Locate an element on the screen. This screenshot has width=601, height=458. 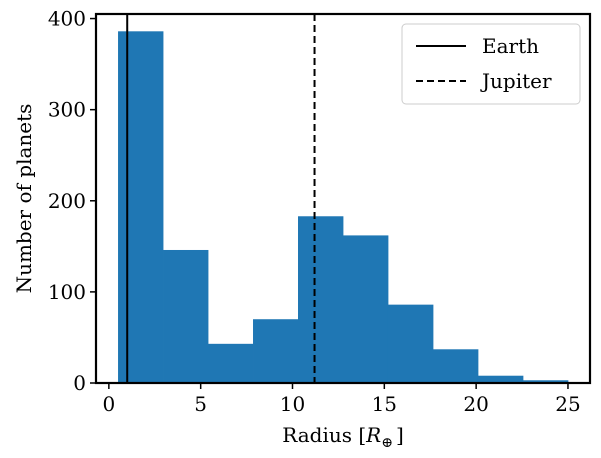
x-tick-label-1: 5 is located at coordinates (200, 404).